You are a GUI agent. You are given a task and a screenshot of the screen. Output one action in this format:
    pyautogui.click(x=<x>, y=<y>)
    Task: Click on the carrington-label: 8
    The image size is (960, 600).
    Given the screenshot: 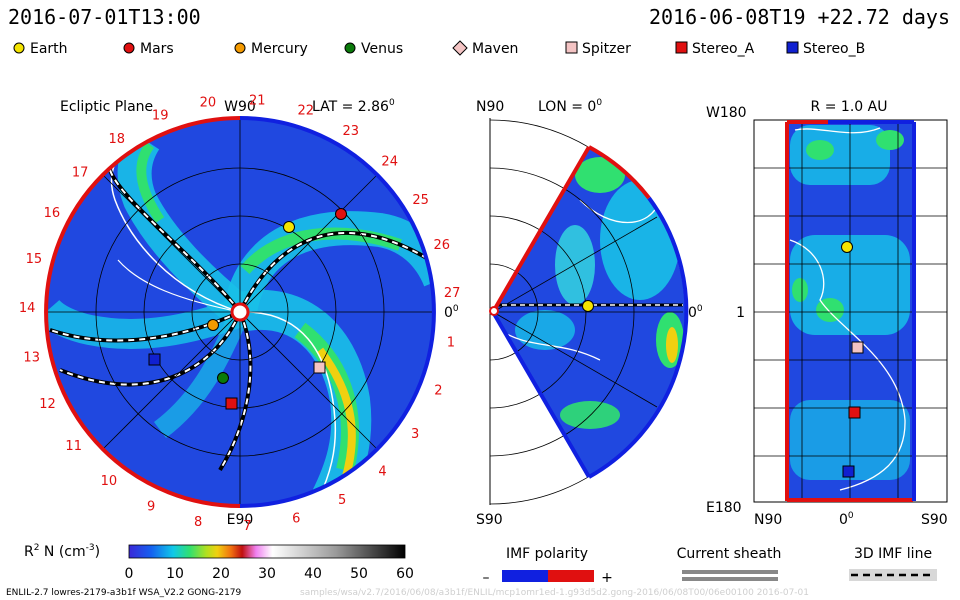 What is the action you would take?
    pyautogui.click(x=198, y=522)
    